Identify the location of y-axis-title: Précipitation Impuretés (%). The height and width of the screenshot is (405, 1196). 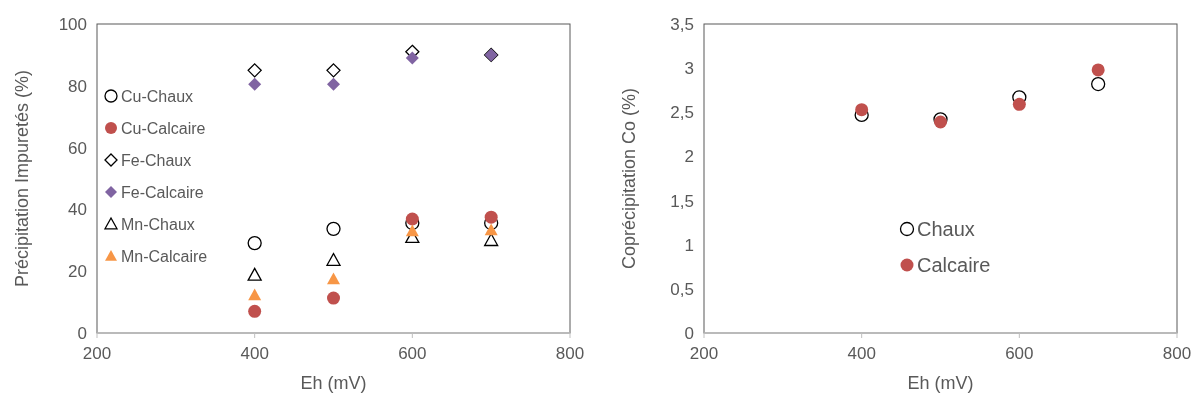
(22, 178).